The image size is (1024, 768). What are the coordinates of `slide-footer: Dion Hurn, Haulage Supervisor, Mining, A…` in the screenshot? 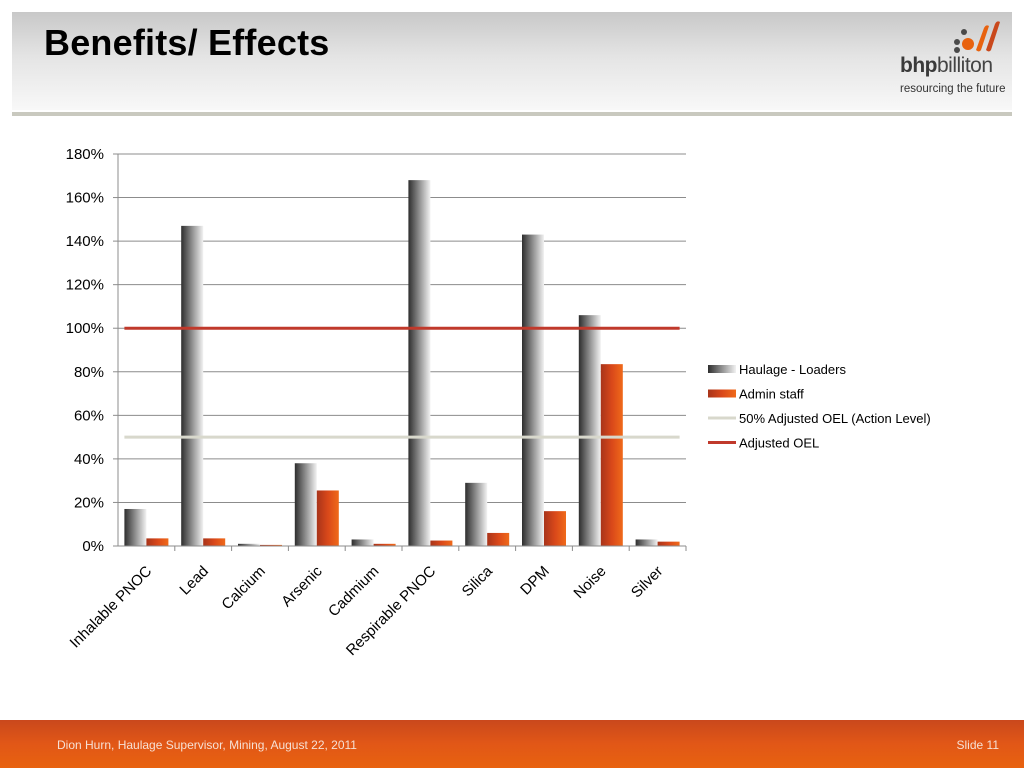 It's located at (512, 744).